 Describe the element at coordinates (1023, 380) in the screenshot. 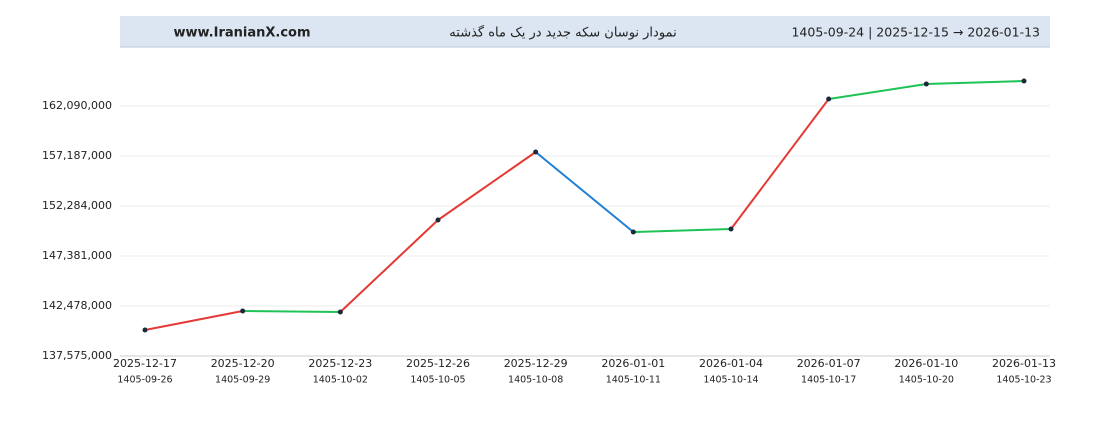

I see `x-tick-label-secondary: 1405-10-23` at that location.